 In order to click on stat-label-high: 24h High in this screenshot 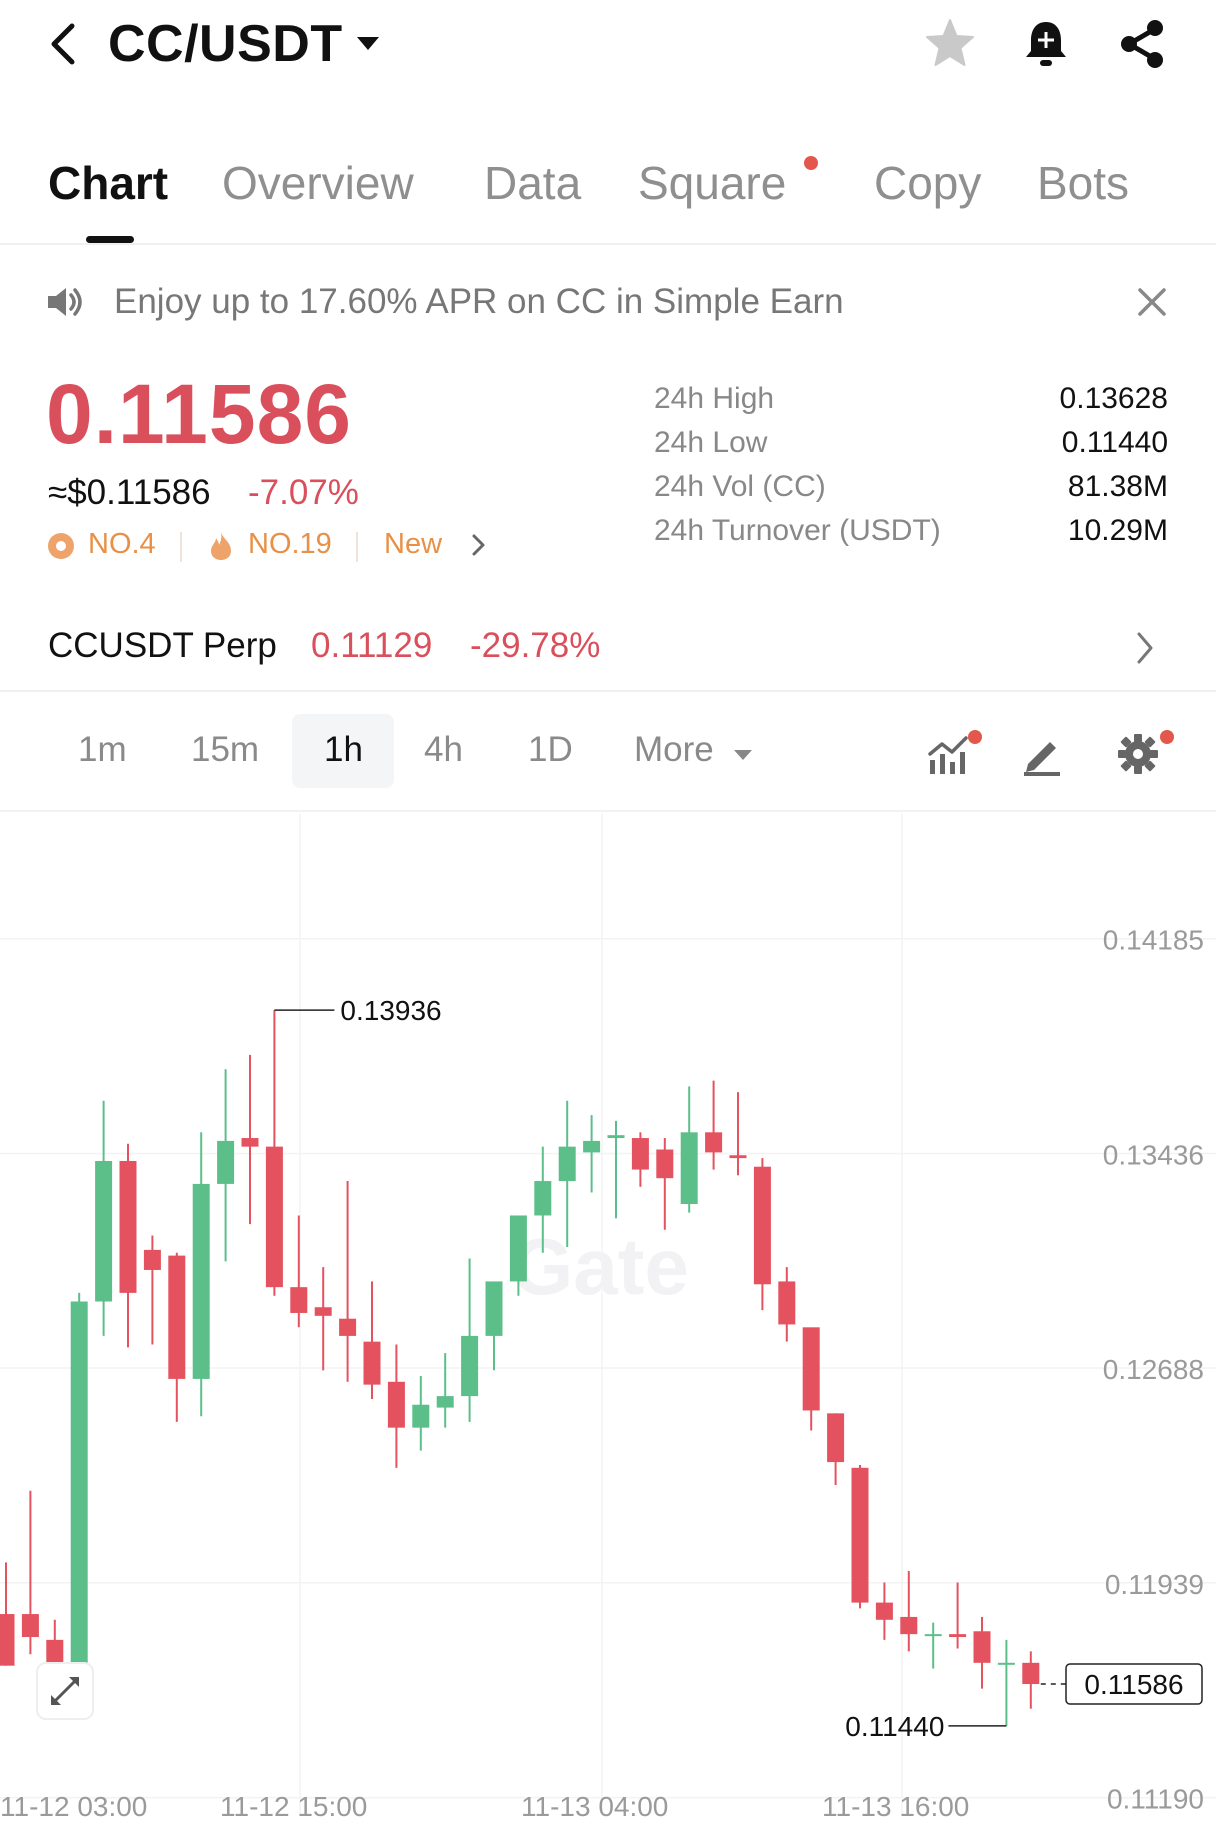, I will do `click(714, 398)`.